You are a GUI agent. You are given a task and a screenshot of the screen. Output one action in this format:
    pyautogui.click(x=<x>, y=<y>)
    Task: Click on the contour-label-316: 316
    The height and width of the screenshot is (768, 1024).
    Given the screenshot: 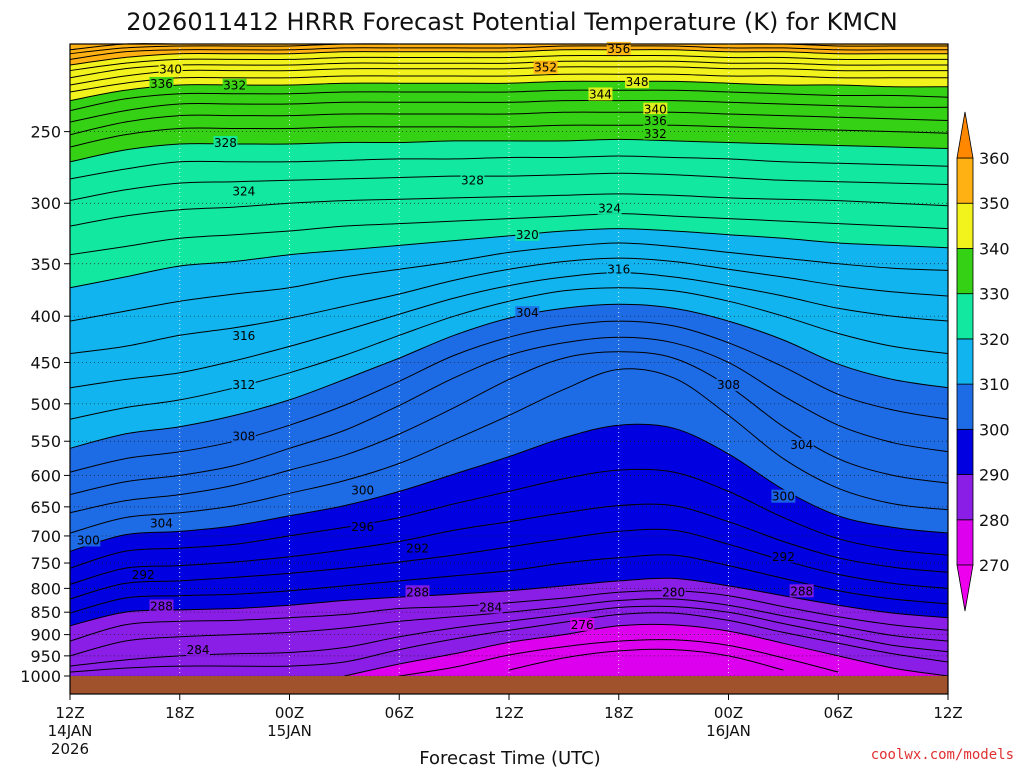 What is the action you would take?
    pyautogui.click(x=243, y=336)
    